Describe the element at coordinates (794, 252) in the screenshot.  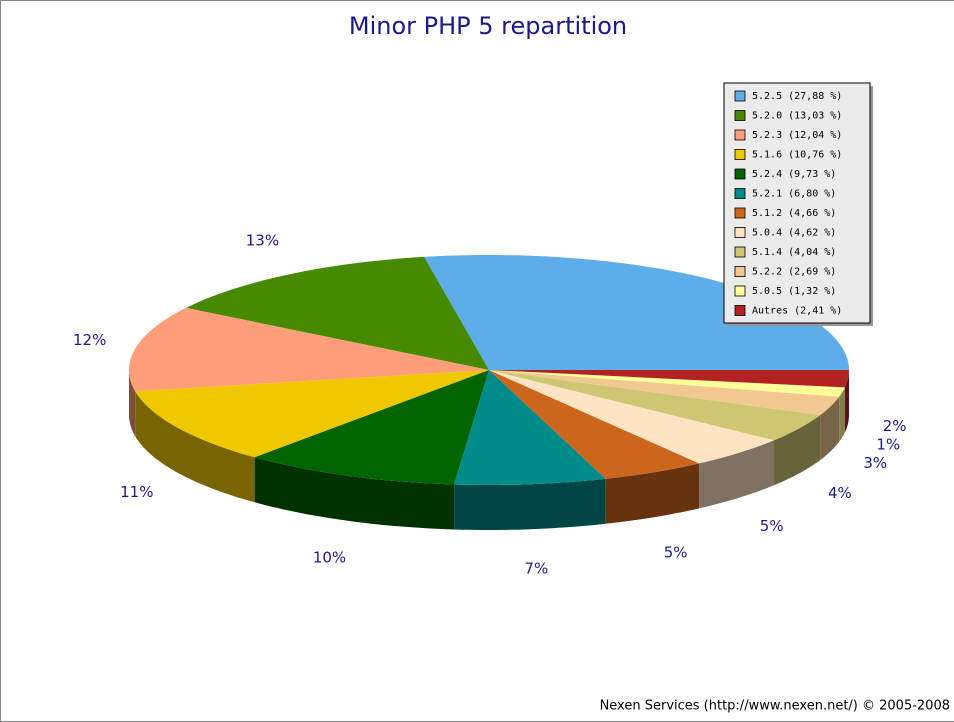
I see `legend-label: 5.1.4 (4,04 %)` at that location.